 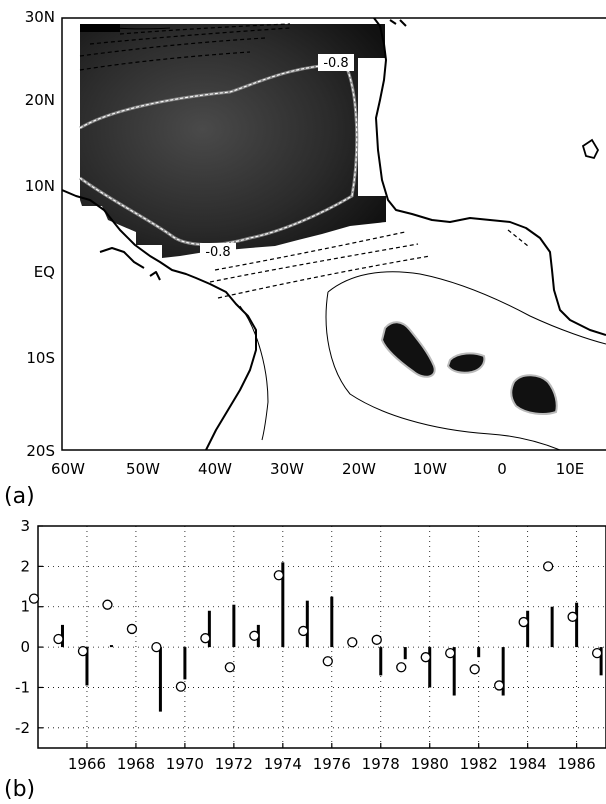 I want to click on y-tick-label: 2, so click(x=25, y=566).